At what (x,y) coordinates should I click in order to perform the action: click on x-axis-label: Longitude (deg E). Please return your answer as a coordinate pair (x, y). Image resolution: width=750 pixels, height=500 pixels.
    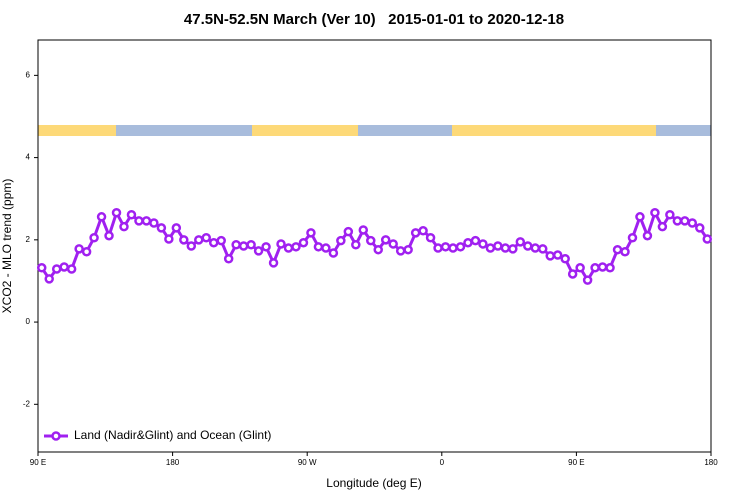
    Looking at the image, I should click on (373, 483).